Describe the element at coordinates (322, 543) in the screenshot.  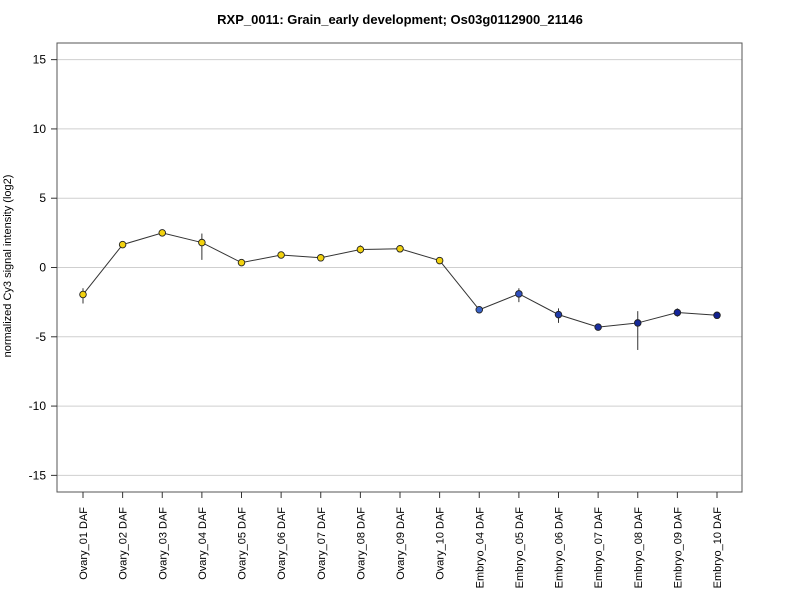
I see `x-tick-label: Ovary_07 DAF` at that location.